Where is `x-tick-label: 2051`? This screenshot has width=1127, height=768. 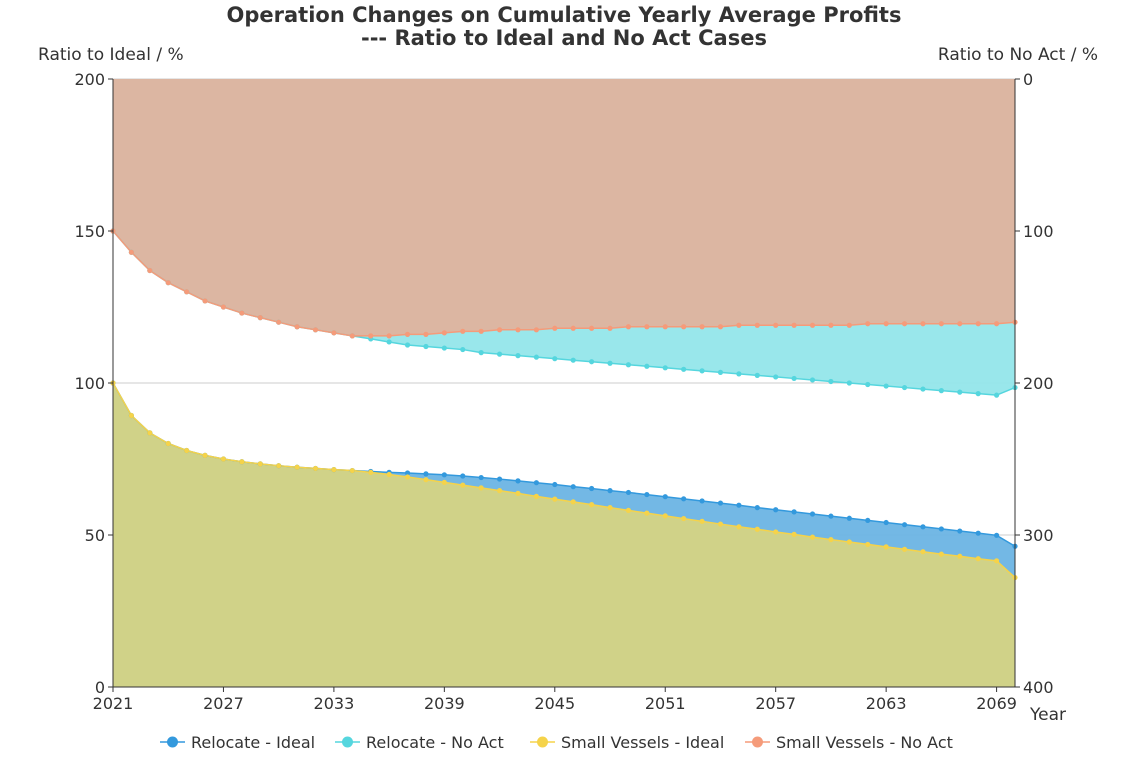 x-tick-label: 2051 is located at coordinates (665, 703).